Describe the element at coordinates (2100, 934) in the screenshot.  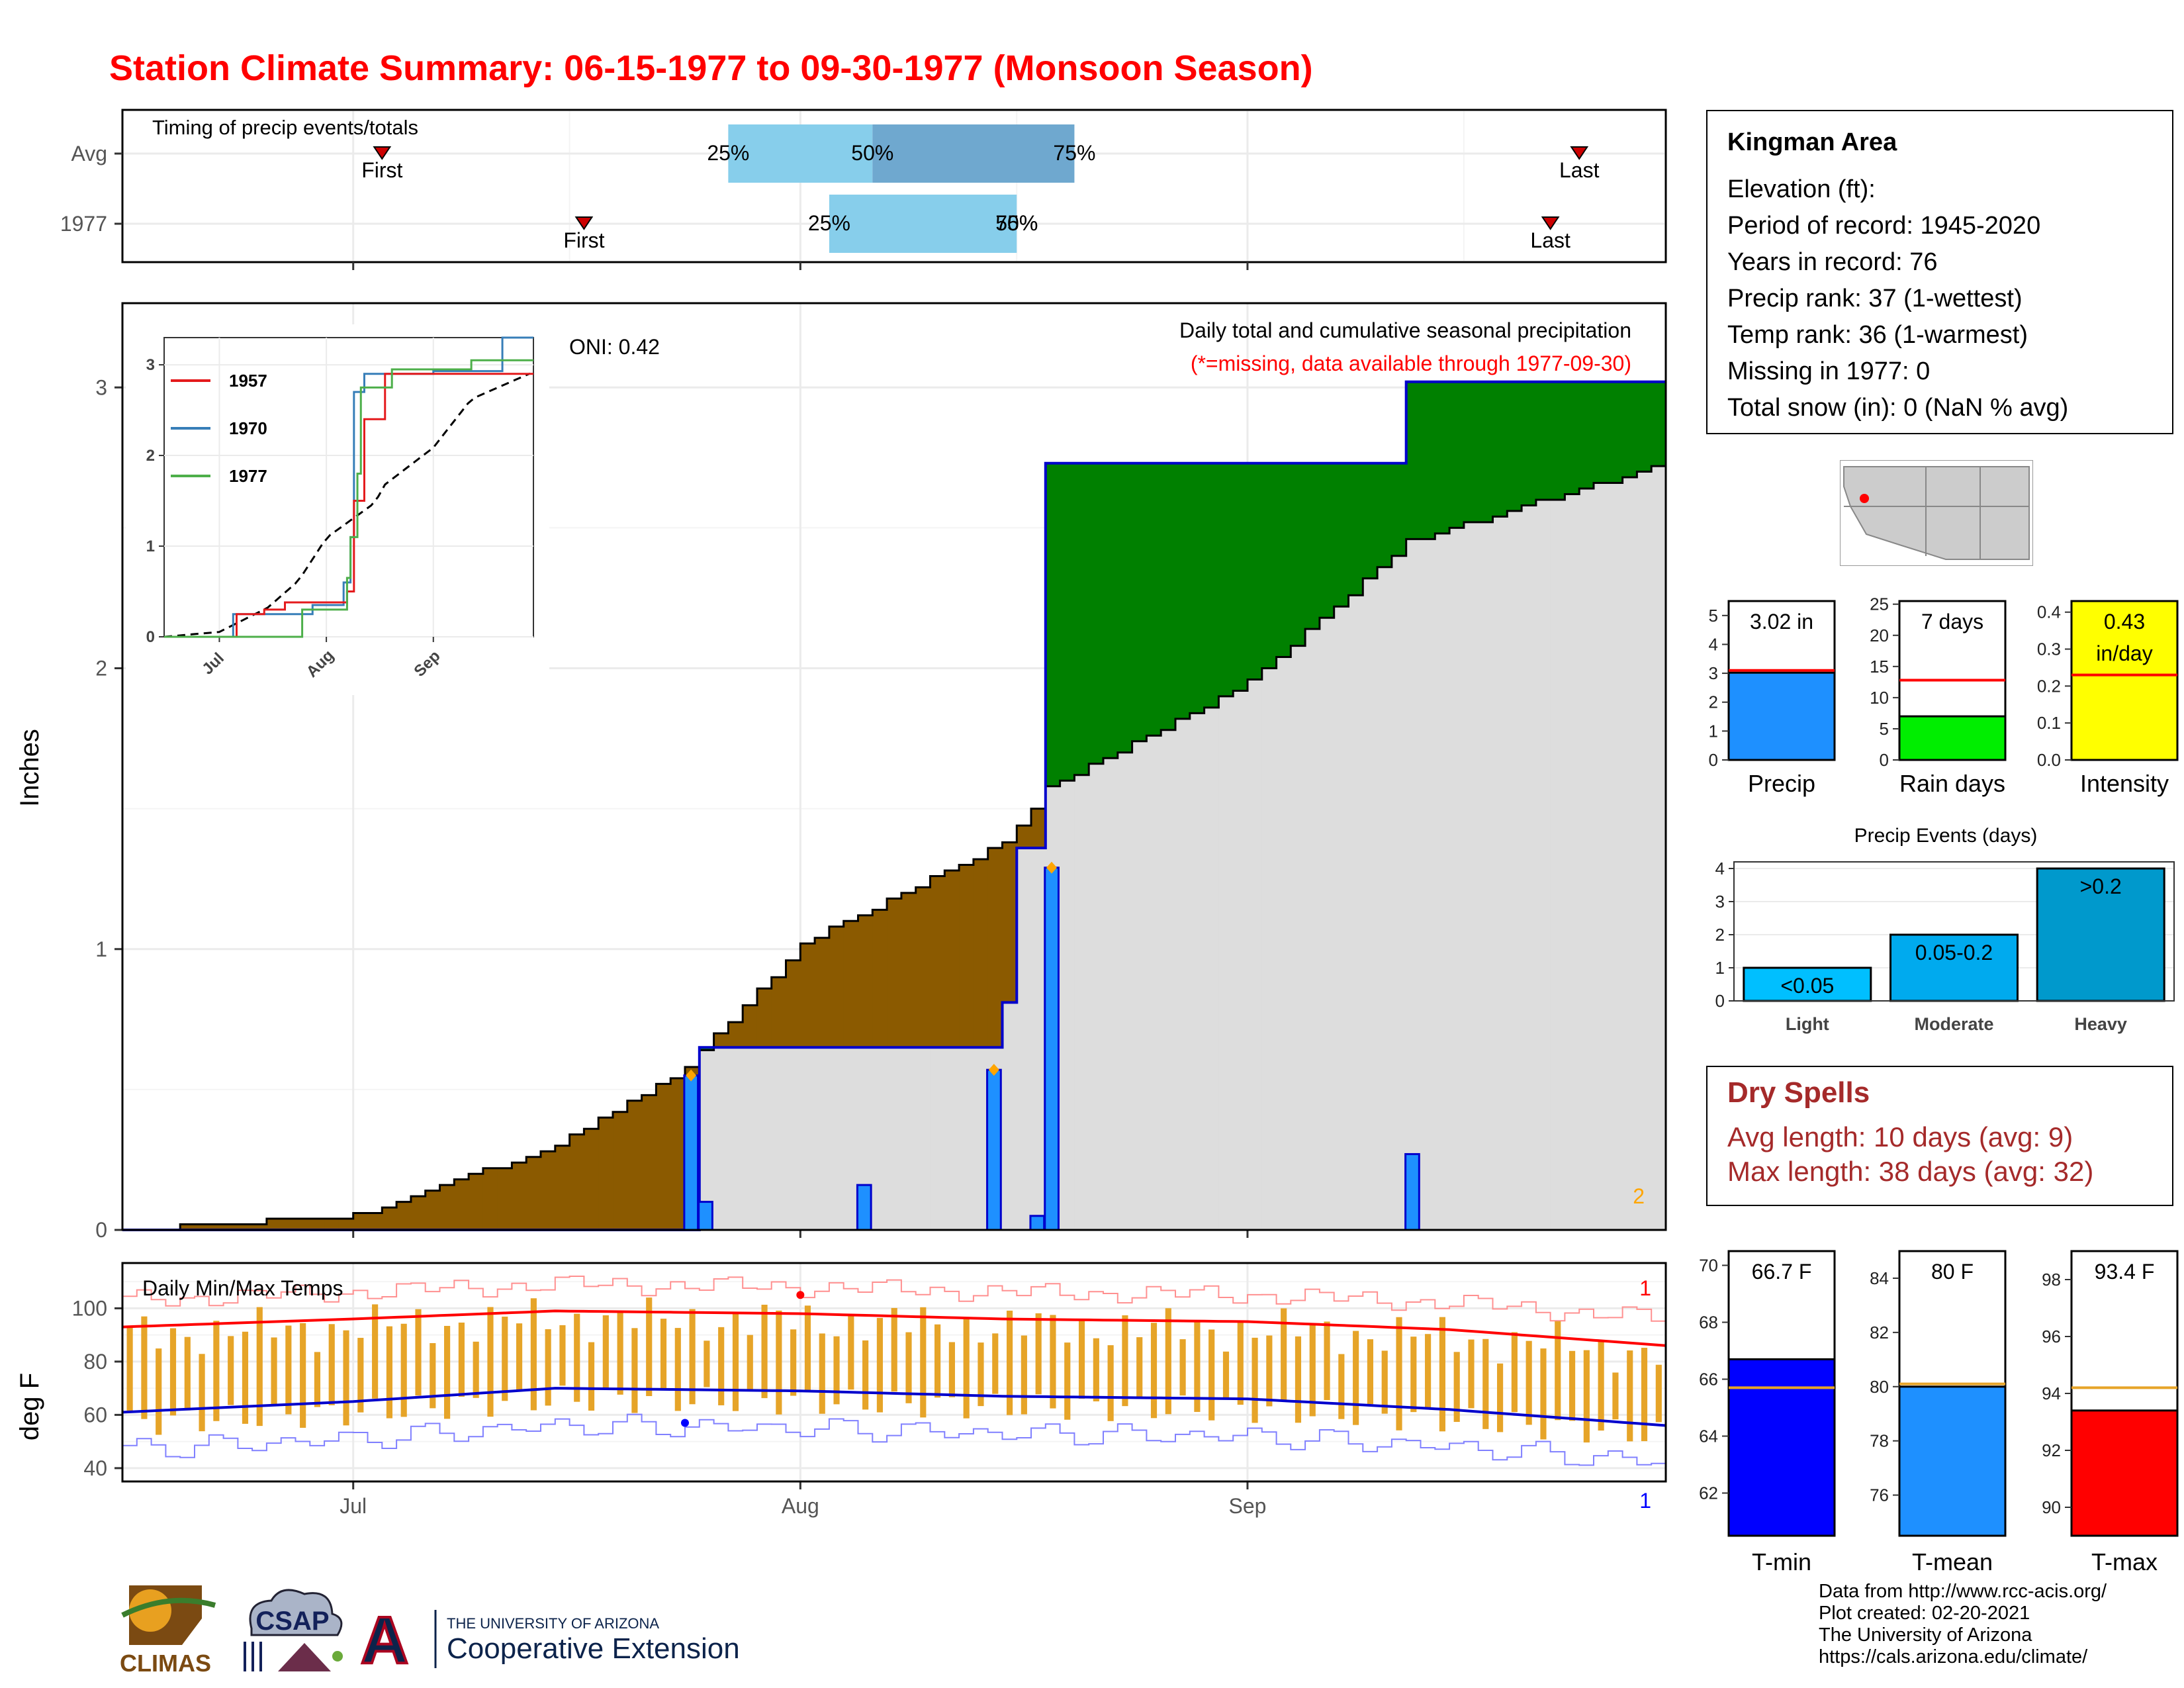
I see `events-bar` at that location.